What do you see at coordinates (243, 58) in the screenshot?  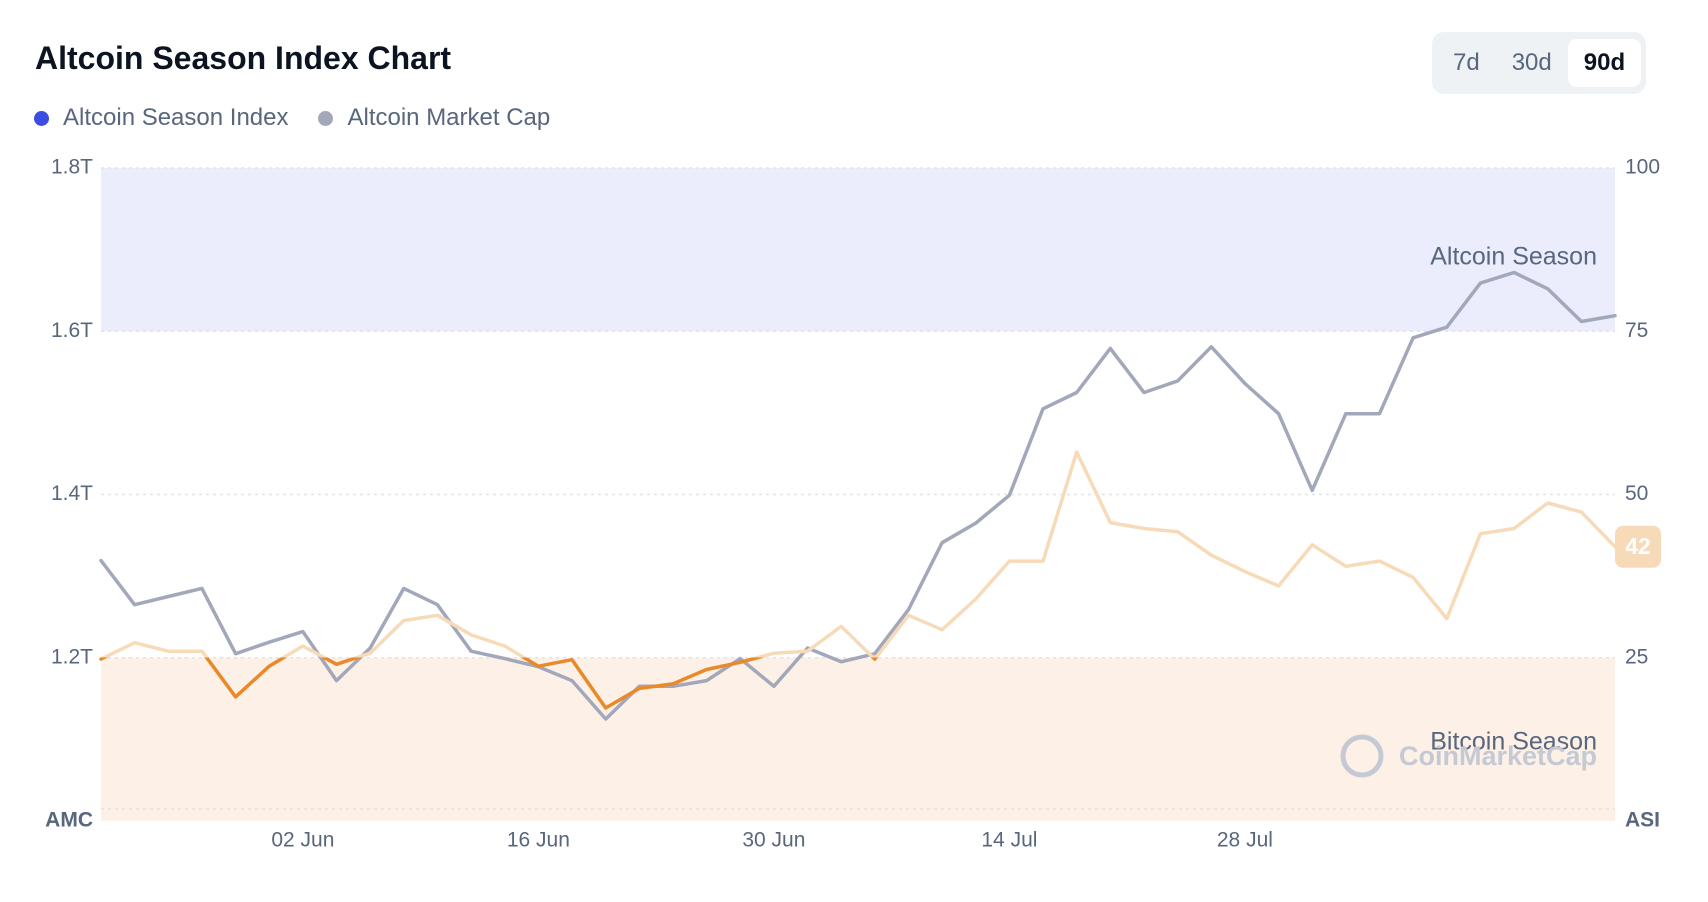 I see `chart-title: Altcoin Season Index Chart` at bounding box center [243, 58].